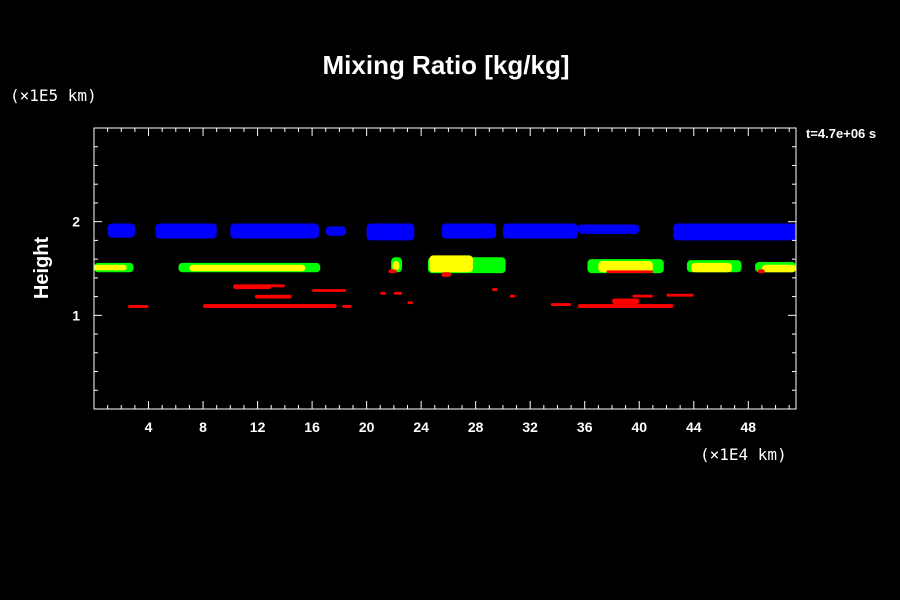  I want to click on chart-title: Mixing Ratio [kg/kg], so click(446, 65).